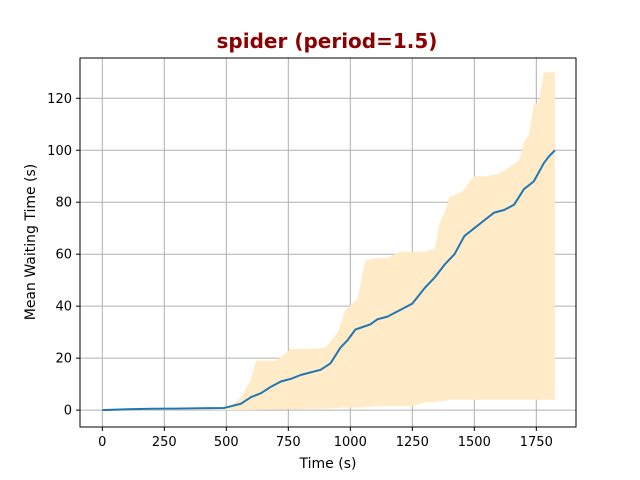 The image size is (640, 480). What do you see at coordinates (102, 442) in the screenshot?
I see `x-tick-label: 0` at bounding box center [102, 442].